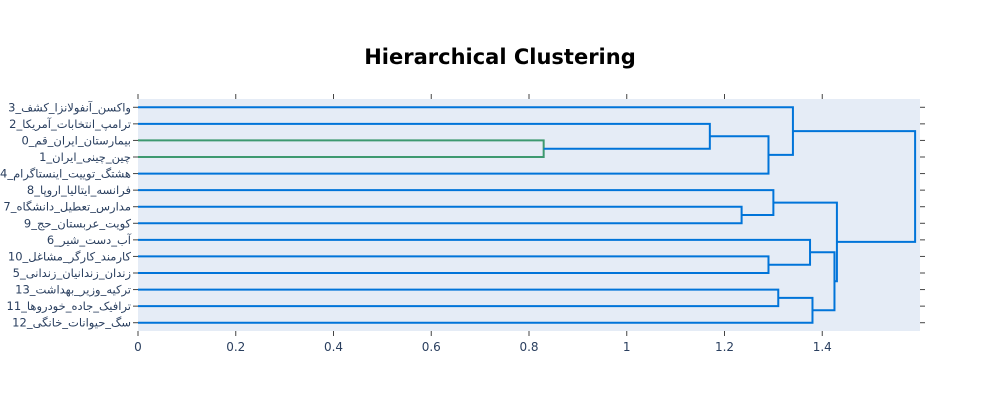 This screenshot has height=410, width=1000. What do you see at coordinates (65, 174) in the screenshot?
I see `leaf-label: هشتگ_توییت_اینستاگرام_4` at bounding box center [65, 174].